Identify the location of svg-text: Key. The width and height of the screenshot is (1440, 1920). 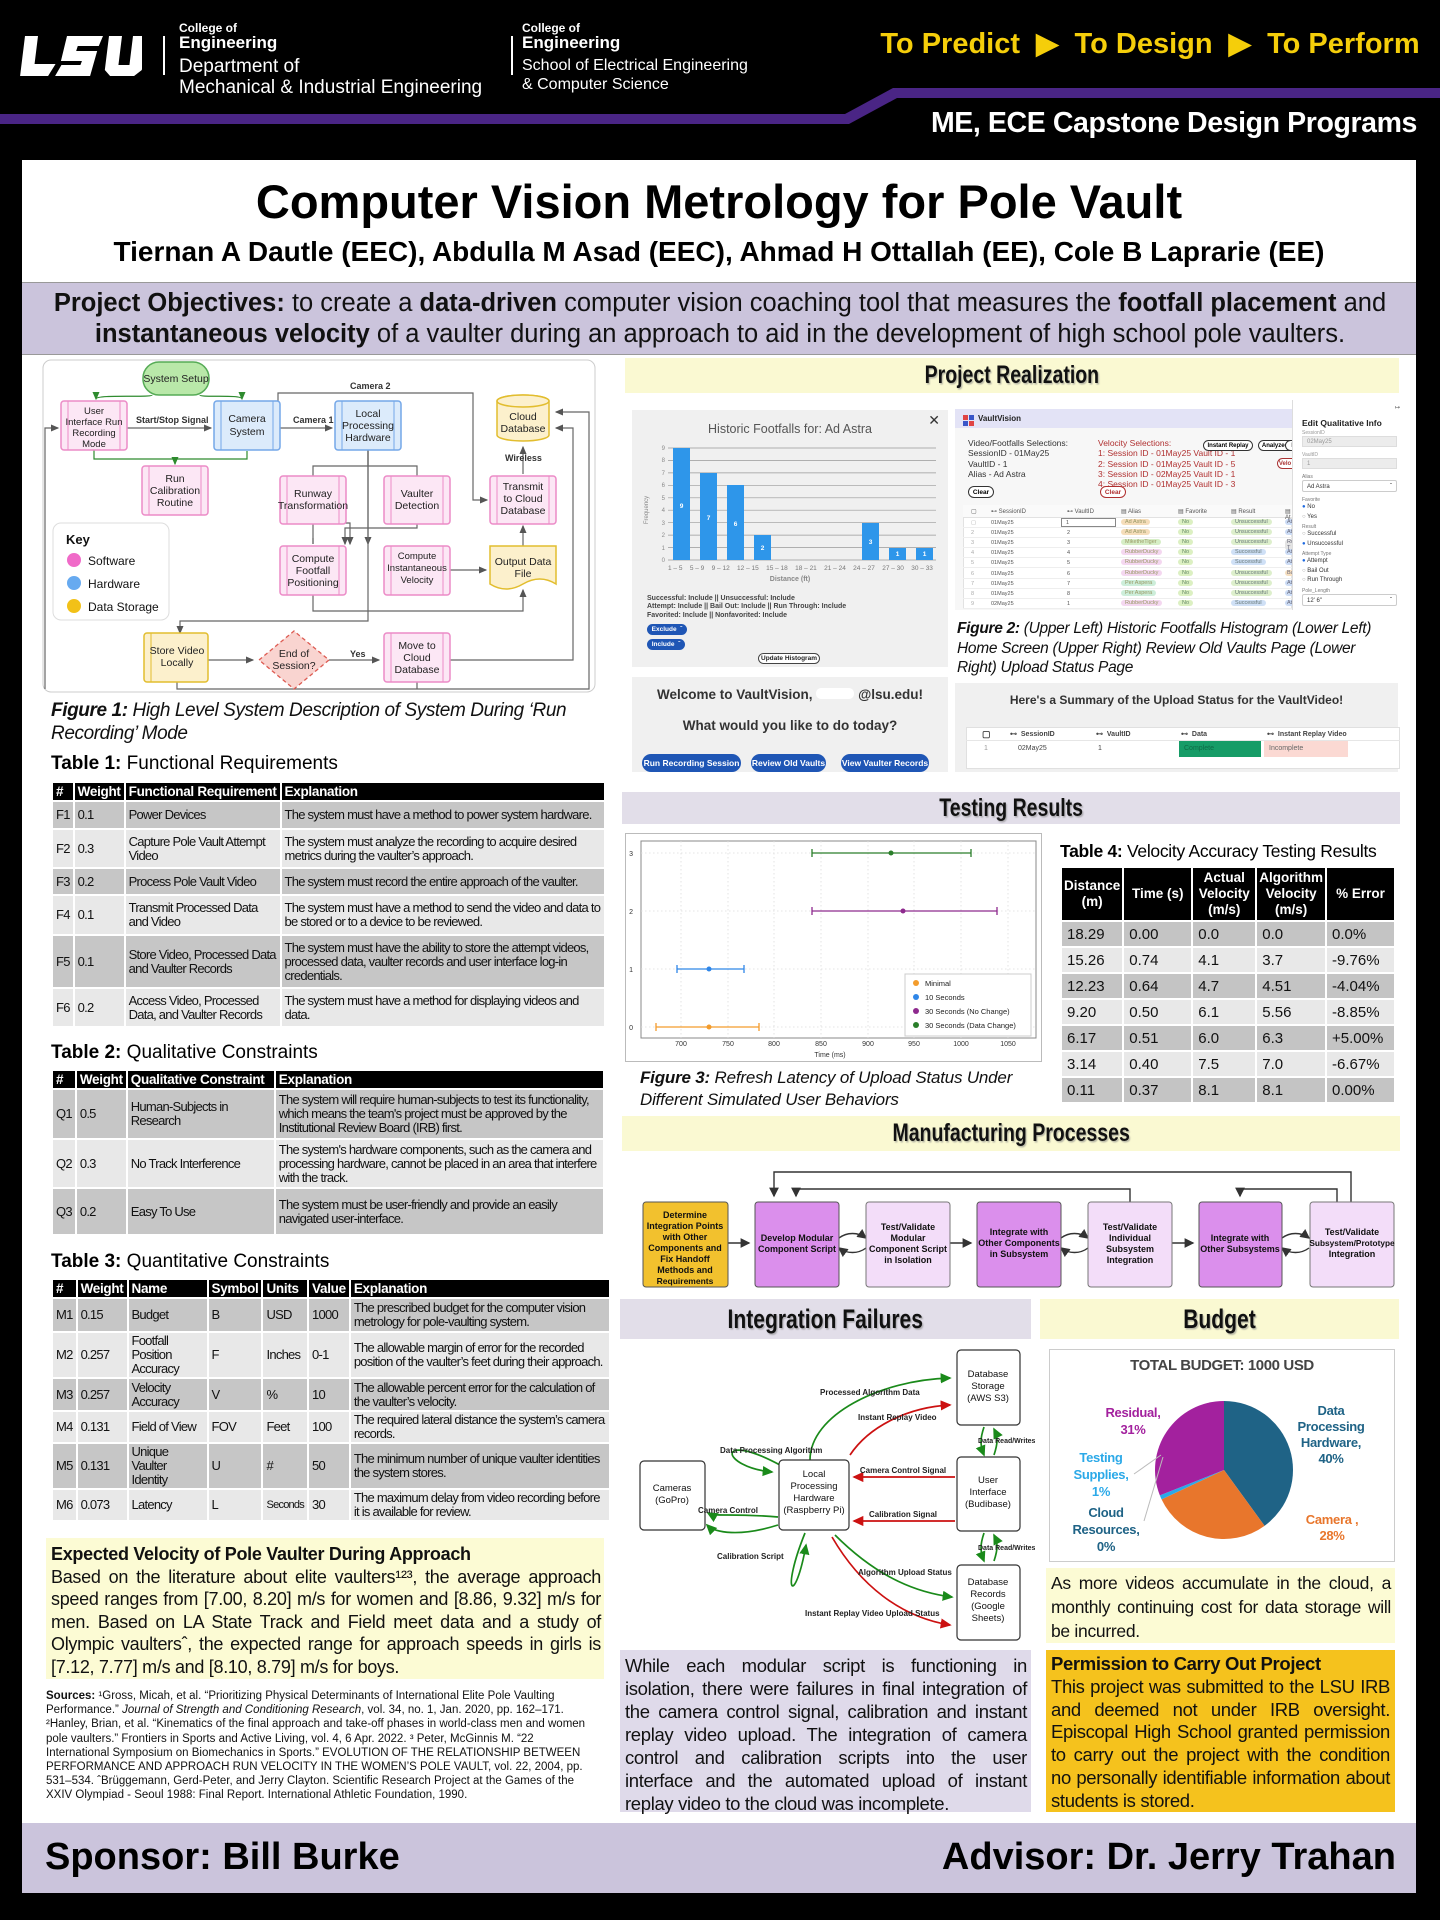
(78, 539).